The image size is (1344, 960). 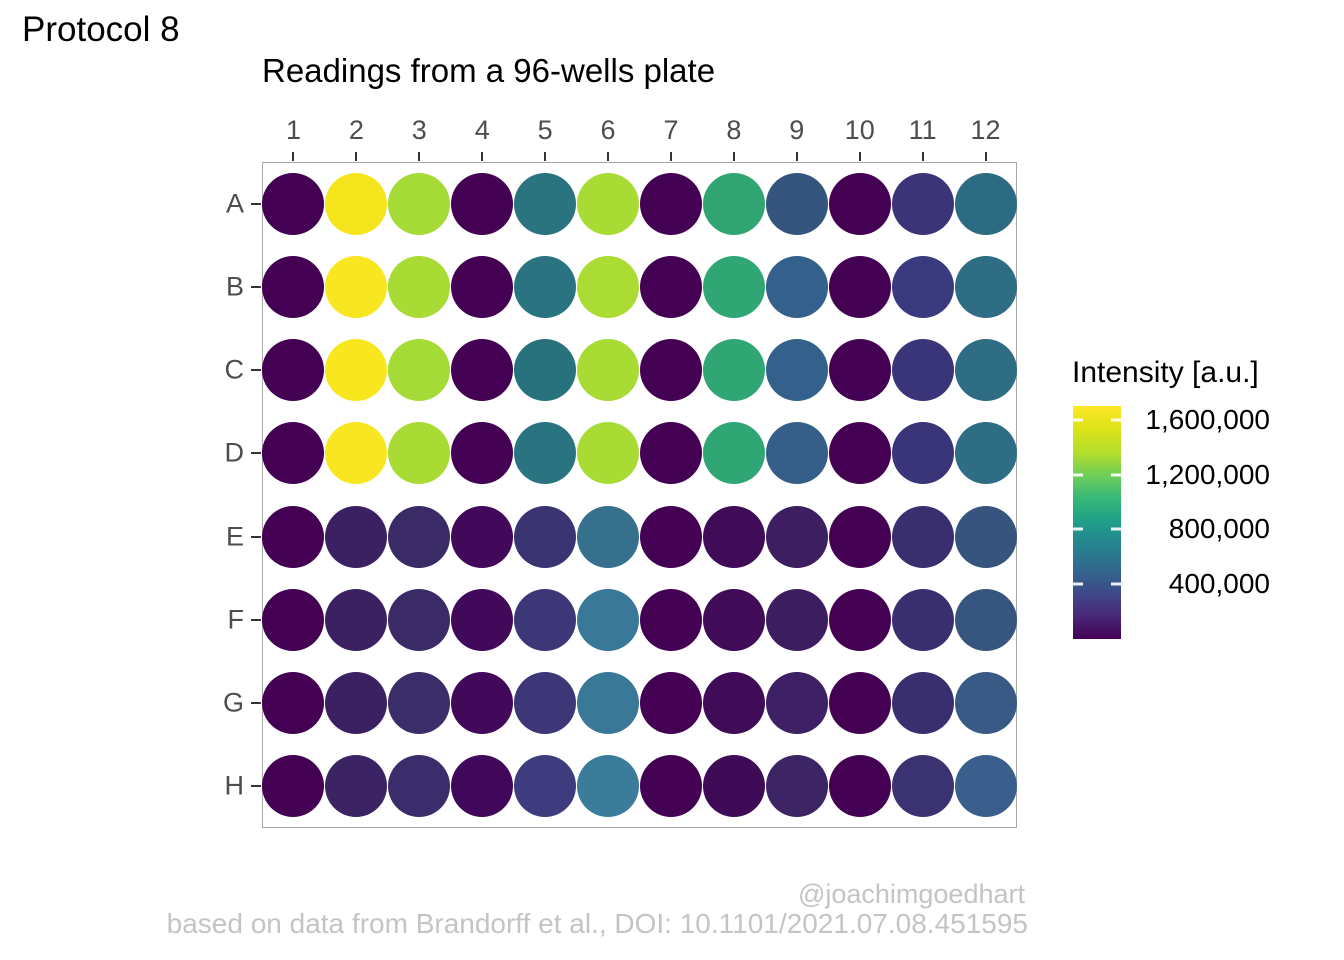 I want to click on well-H4, so click(x=482, y=786).